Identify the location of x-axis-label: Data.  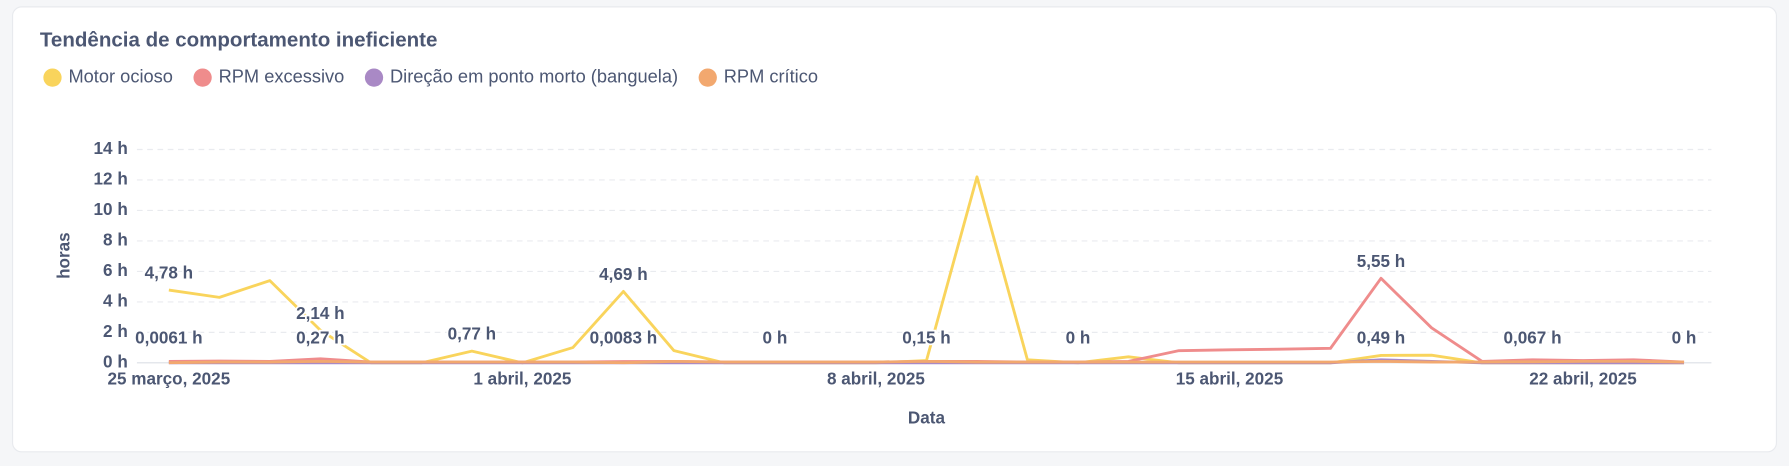
(927, 417).